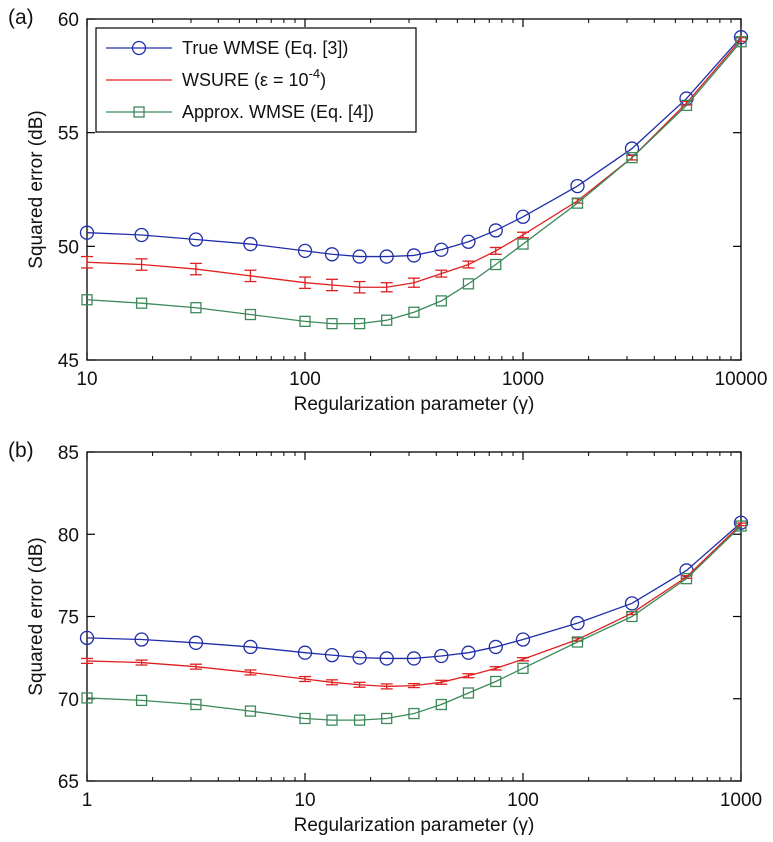 Image resolution: width=773 pixels, height=842 pixels. What do you see at coordinates (323, 80) in the screenshot?
I see `legend-label-tail: )` at bounding box center [323, 80].